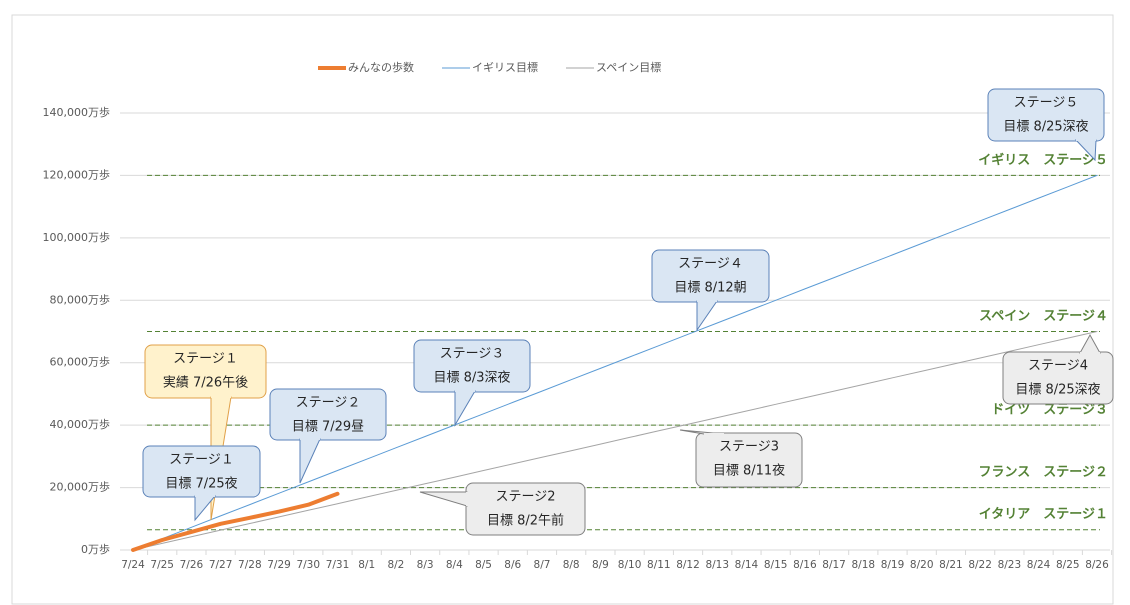  What do you see at coordinates (250, 565) in the screenshot?
I see `x-tick-label: 7/28` at bounding box center [250, 565].